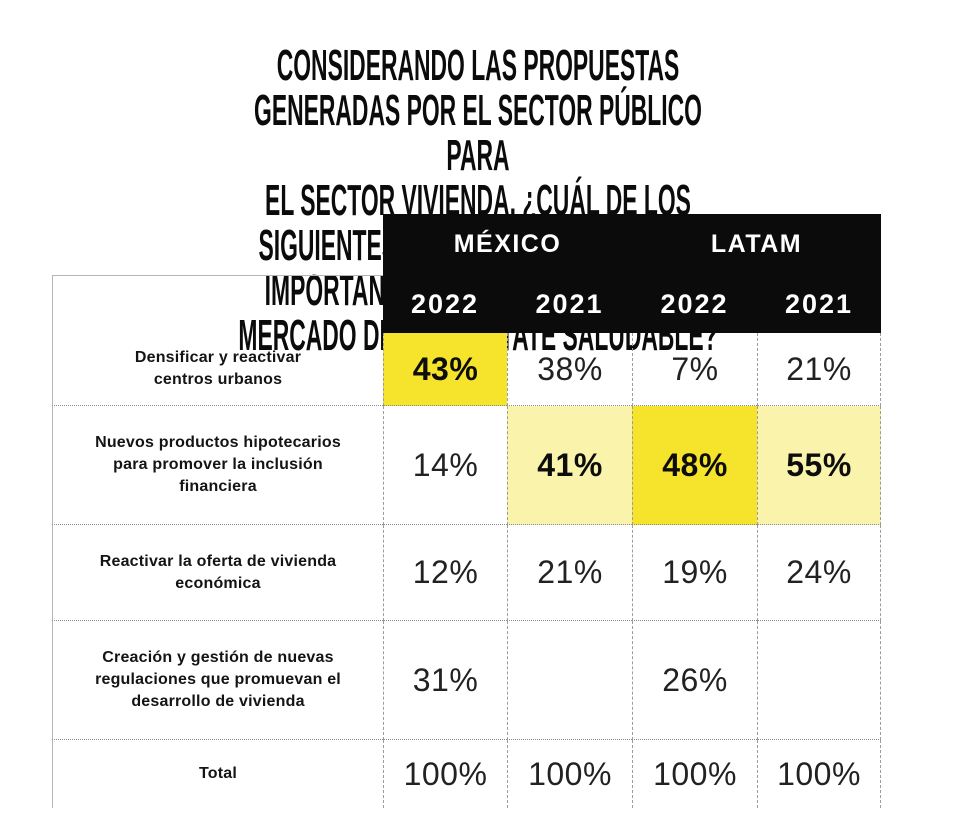  I want to click on table-corner-cell, so click(217, 304).